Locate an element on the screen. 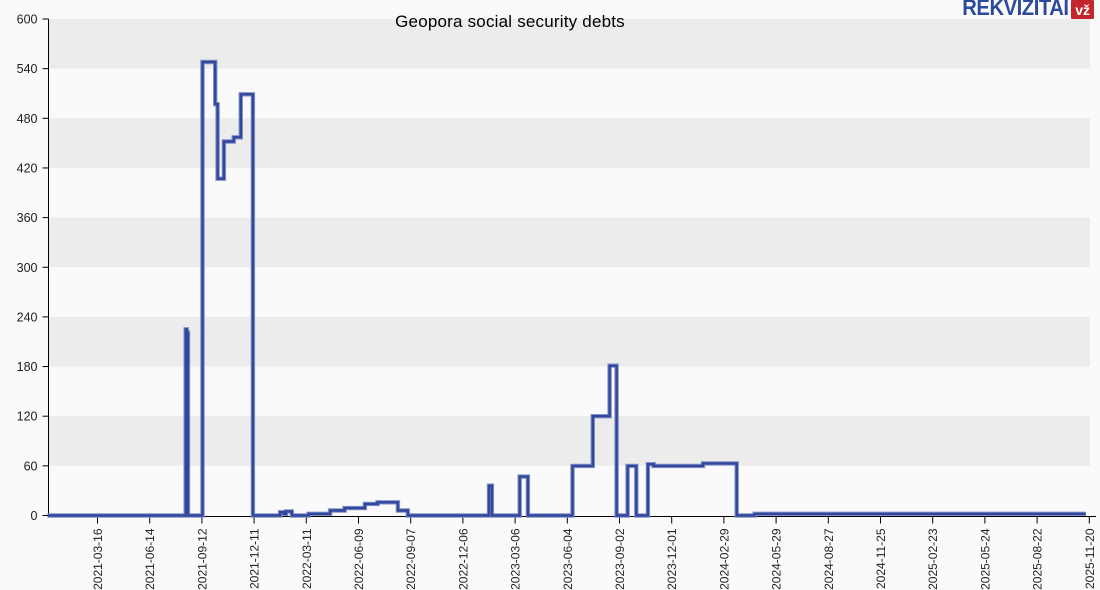 The image size is (1100, 590). y-tick-label: 120 is located at coordinates (27, 417).